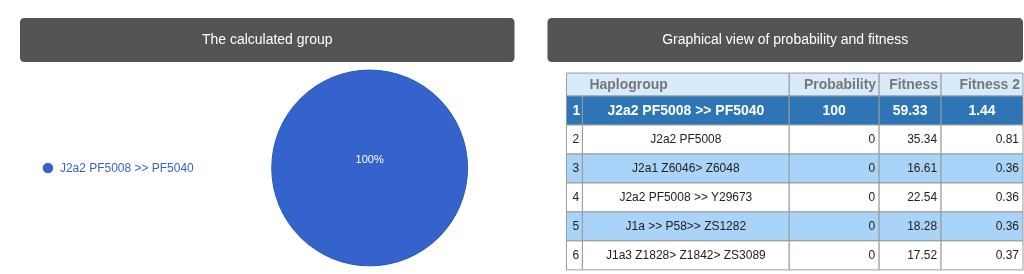 Image resolution: width=1024 pixels, height=274 pixels. What do you see at coordinates (267, 39) in the screenshot?
I see `chart-title: The calculated group` at bounding box center [267, 39].